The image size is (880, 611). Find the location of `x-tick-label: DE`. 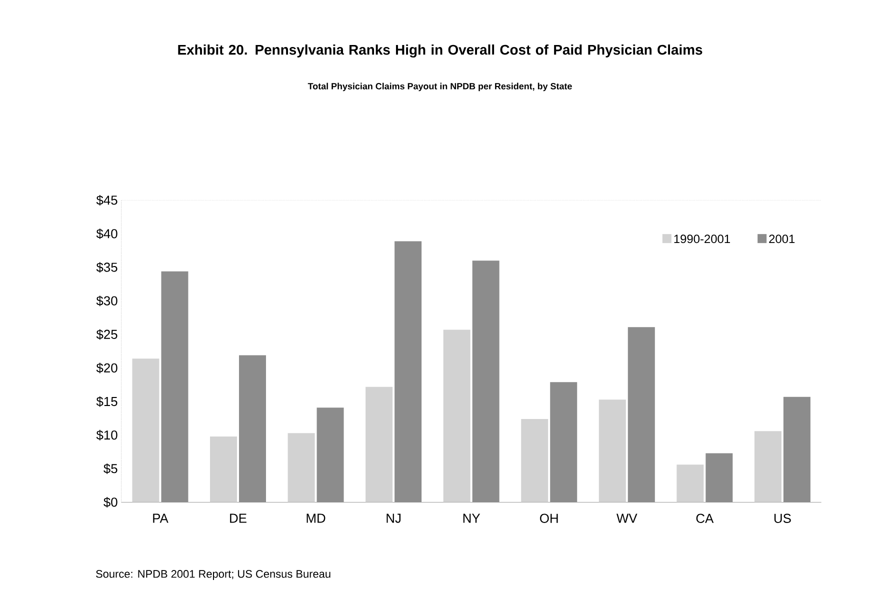

x-tick-label: DE is located at coordinates (238, 518).